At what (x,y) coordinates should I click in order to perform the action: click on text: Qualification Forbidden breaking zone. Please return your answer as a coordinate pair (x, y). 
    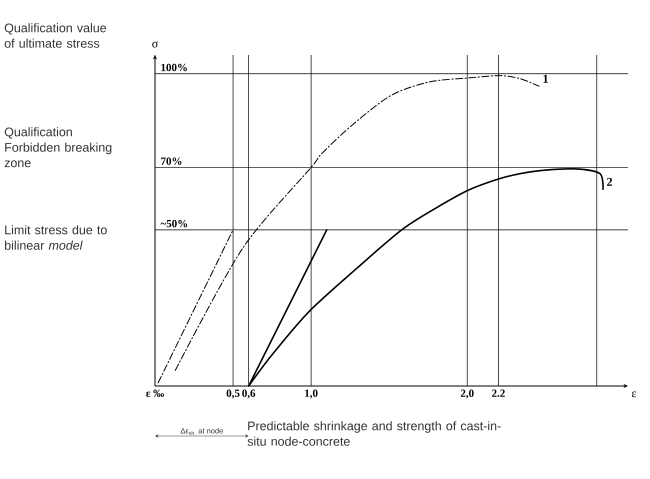
    Looking at the image, I should click on (58, 147).